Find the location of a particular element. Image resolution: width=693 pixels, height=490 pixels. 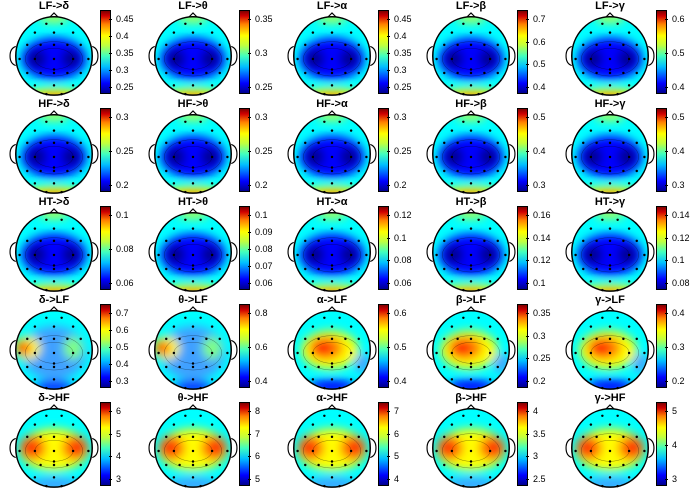

colorbar-tick-label: 6 is located at coordinates (393, 433).